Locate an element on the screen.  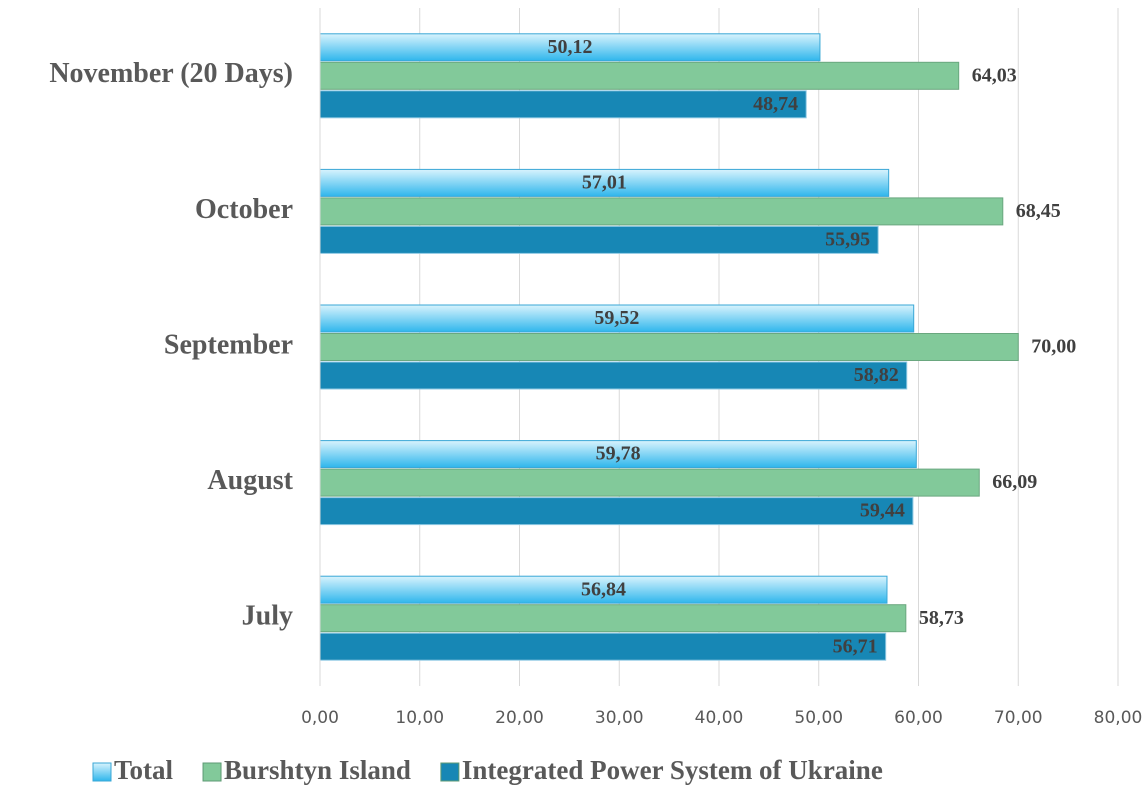
value-label: 59,44 is located at coordinates (882, 511).